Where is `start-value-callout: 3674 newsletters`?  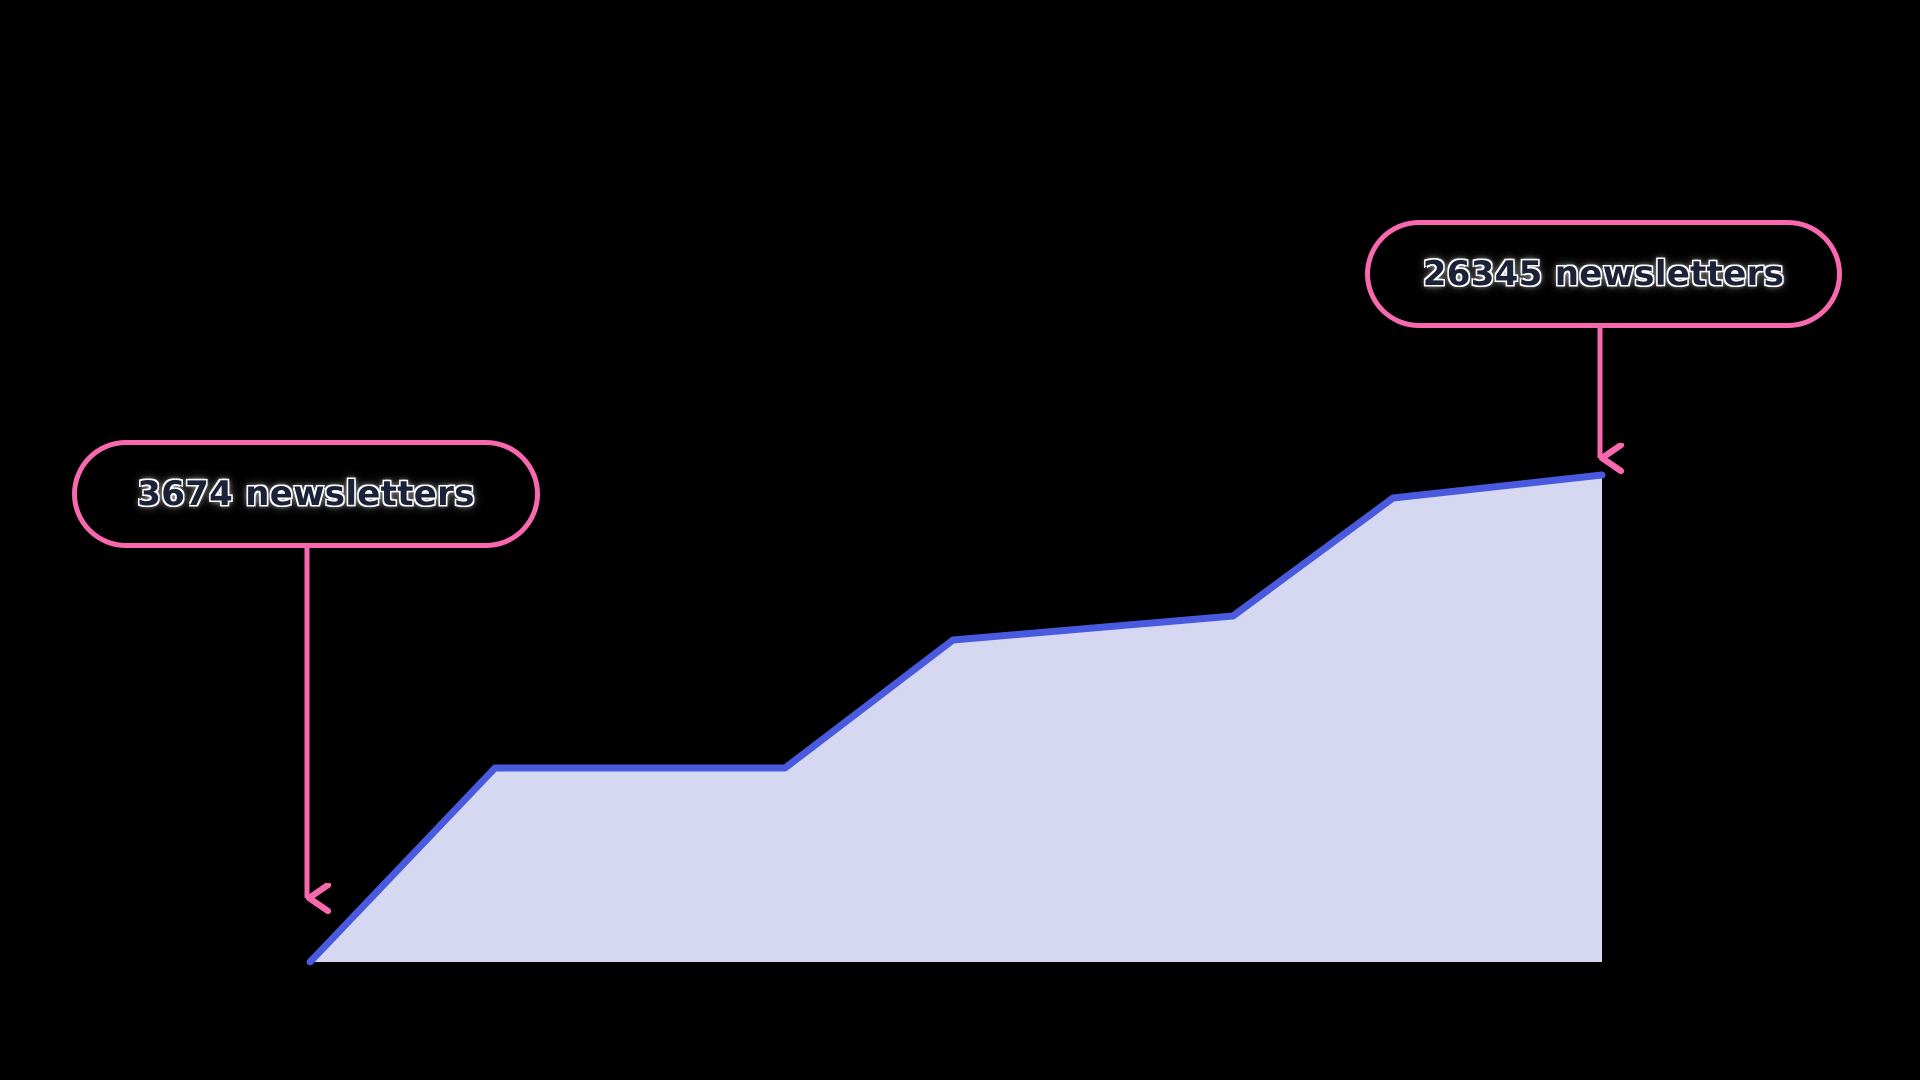 start-value-callout: 3674 newsletters is located at coordinates (306, 494).